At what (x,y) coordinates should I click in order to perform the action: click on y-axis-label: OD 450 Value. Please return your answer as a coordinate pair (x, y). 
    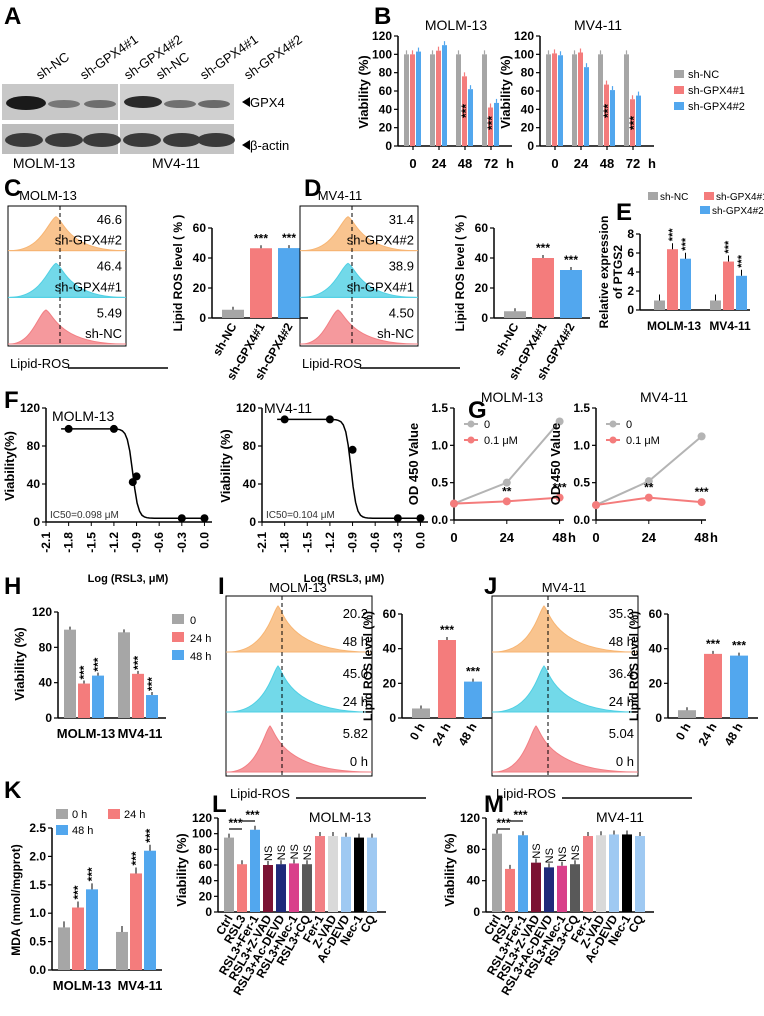
    Looking at the image, I should click on (413, 464).